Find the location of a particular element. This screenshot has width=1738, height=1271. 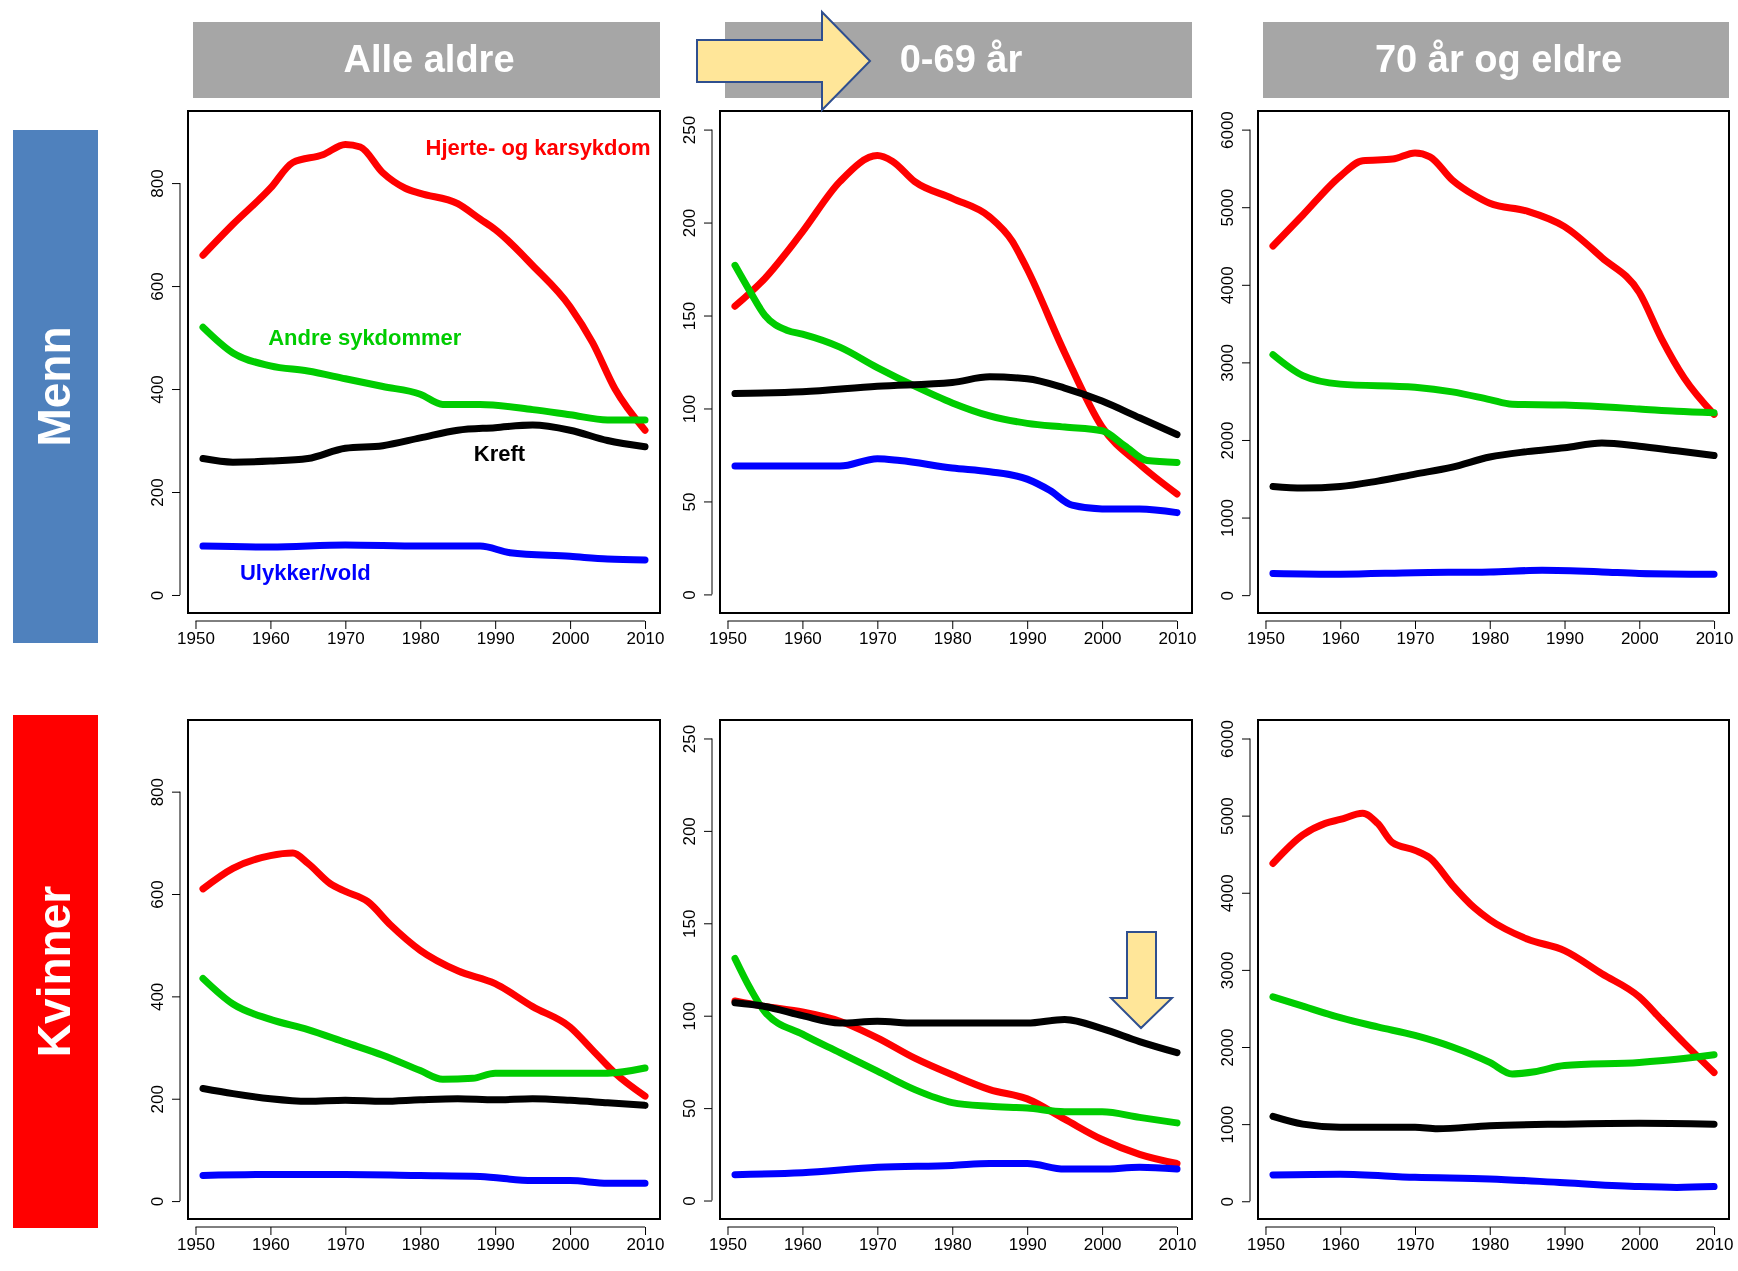

series-label: Kreft is located at coordinates (499, 453).